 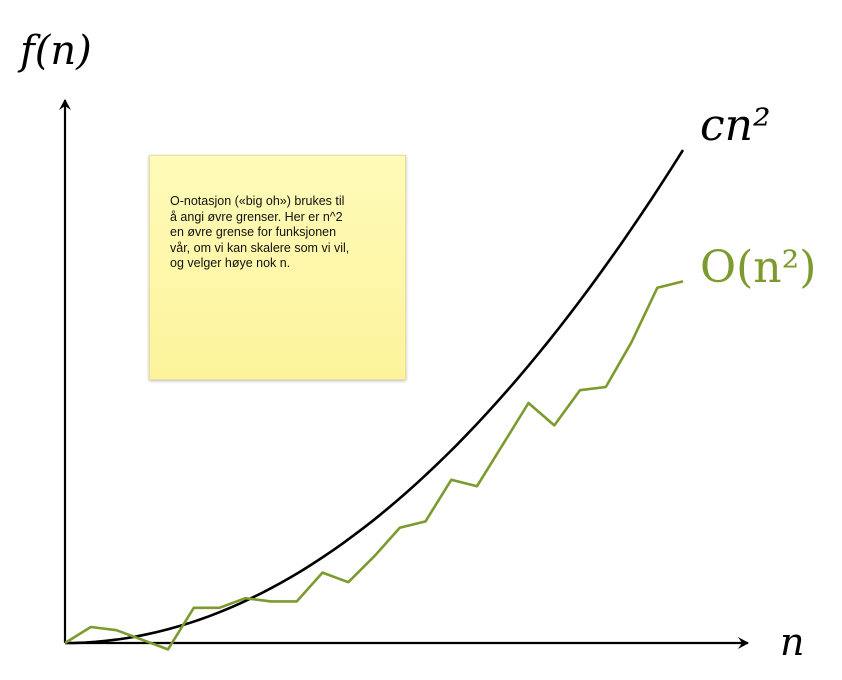 I want to click on y-axis-label: f(n), so click(x=54, y=51).